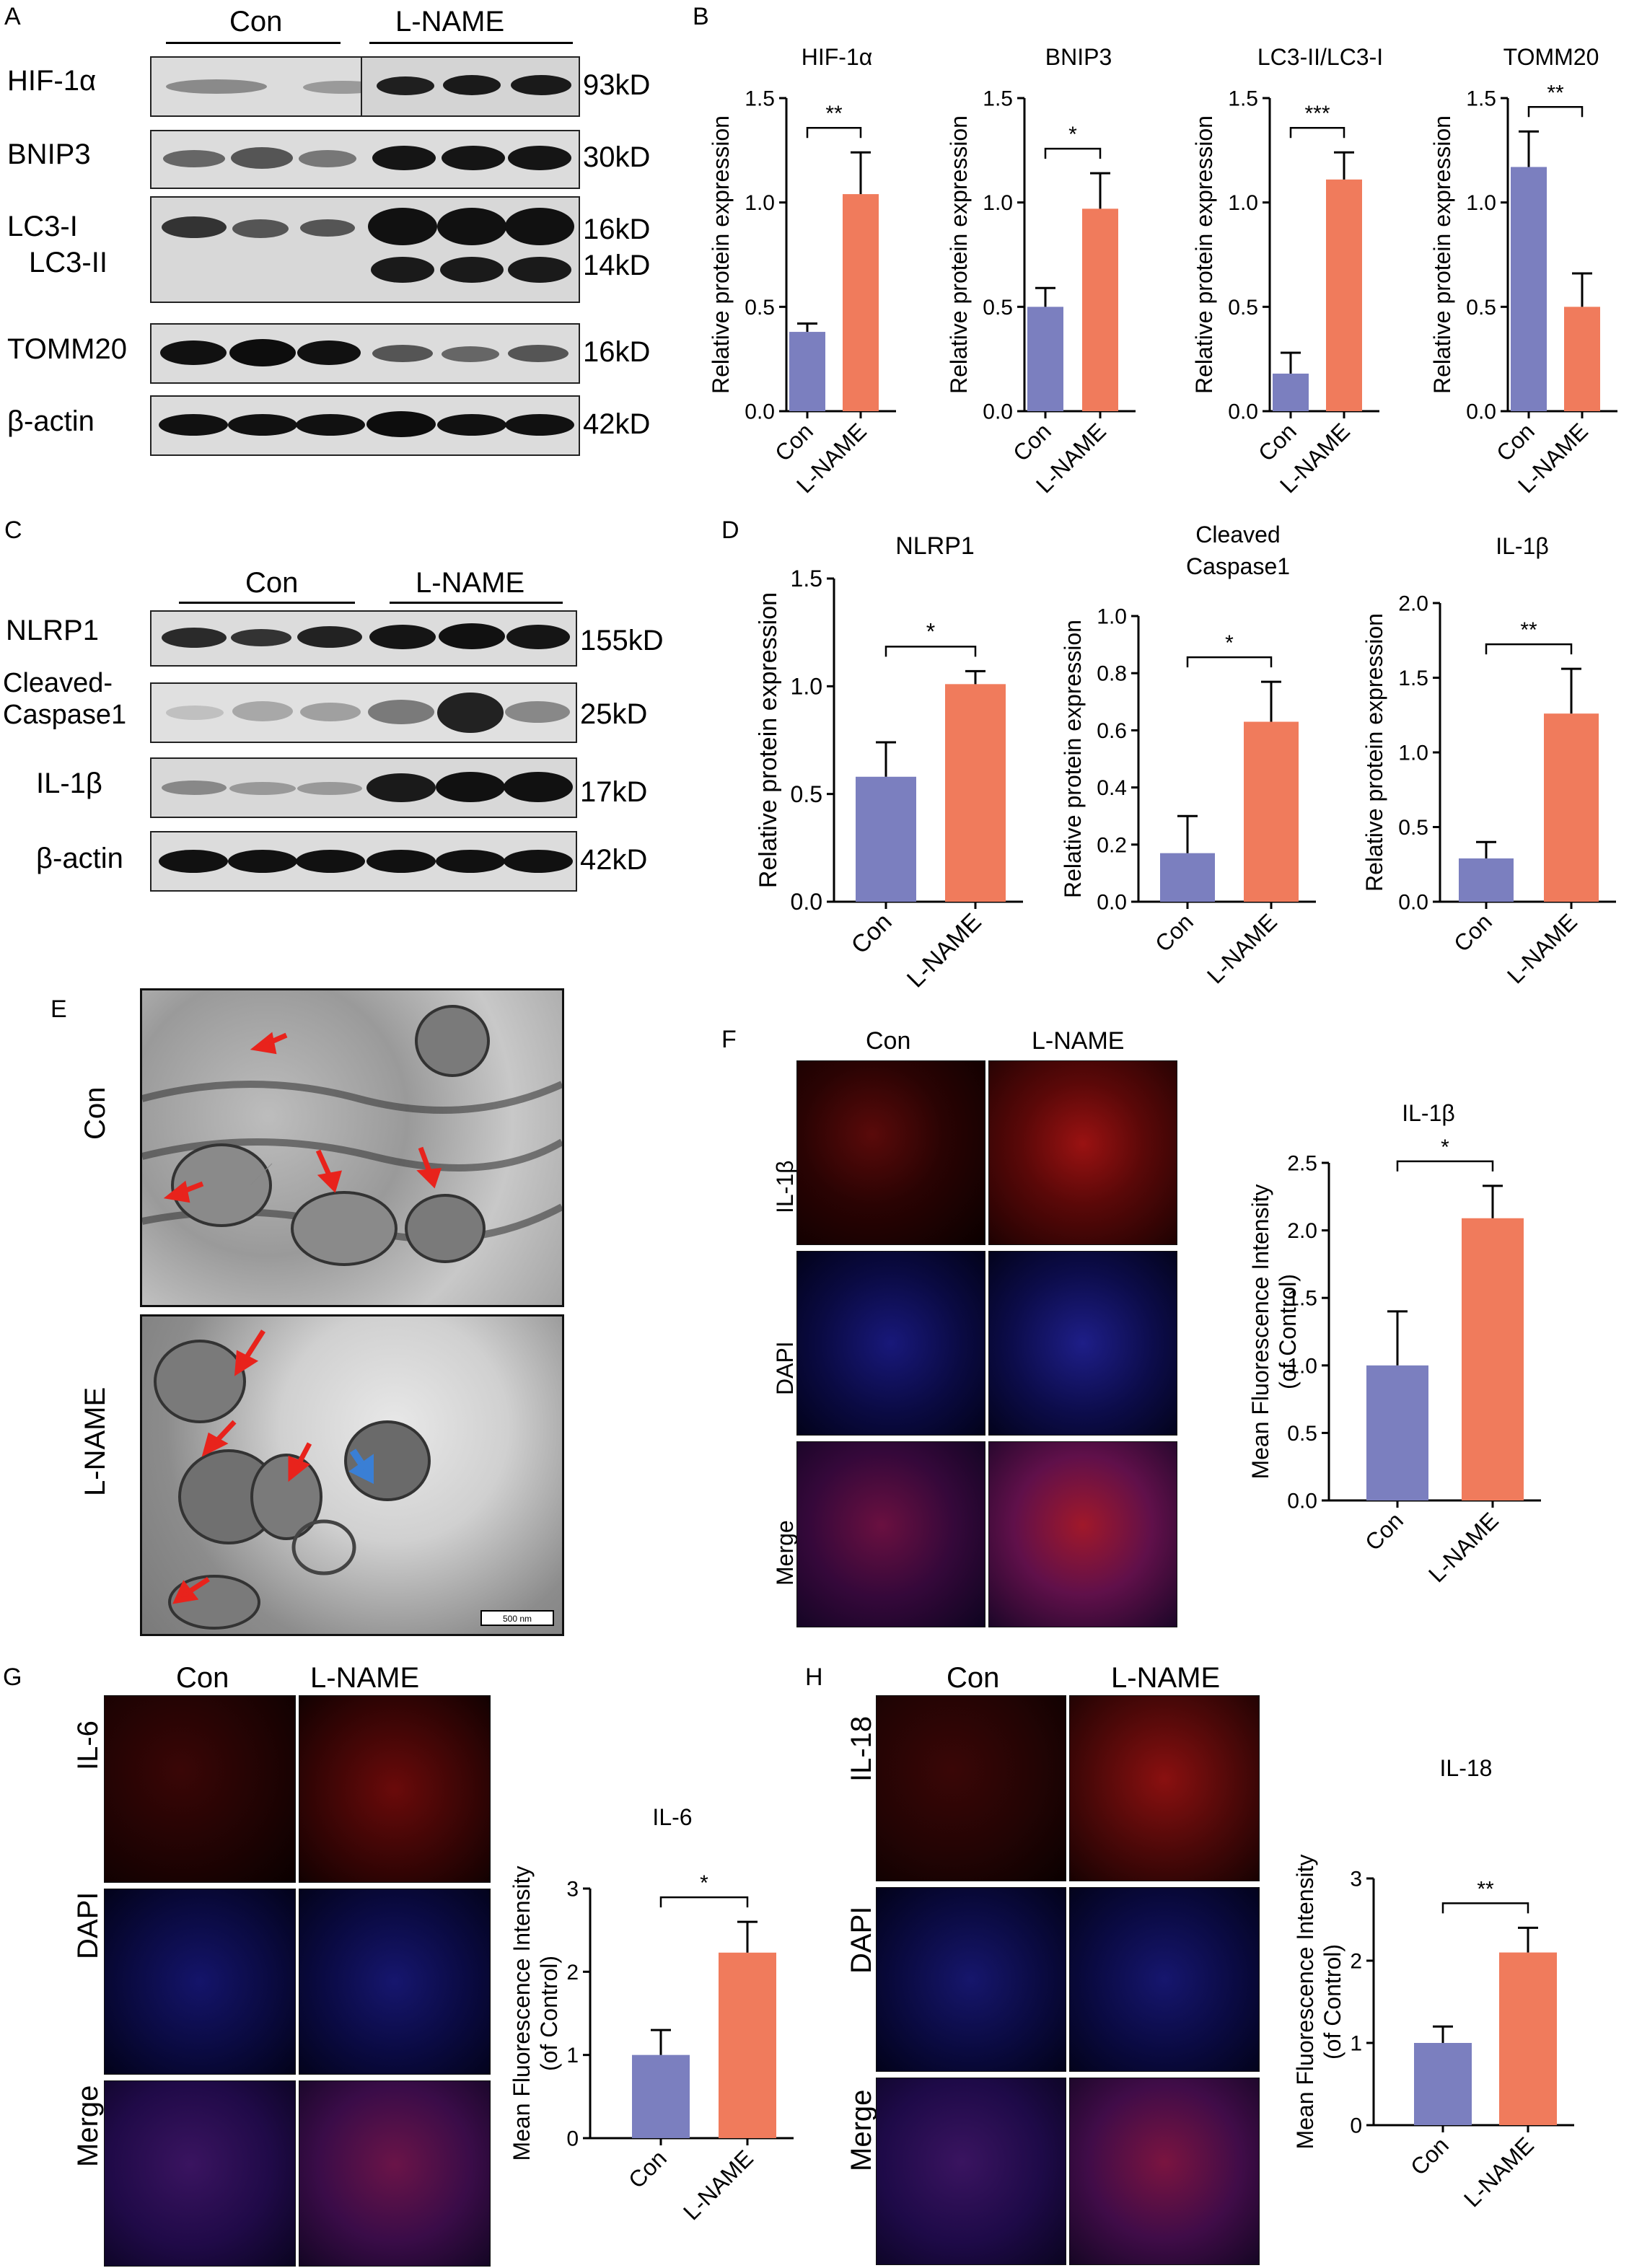  What do you see at coordinates (617, 265) in the screenshot?
I see `blot-size-lc3ii: 14kD` at bounding box center [617, 265].